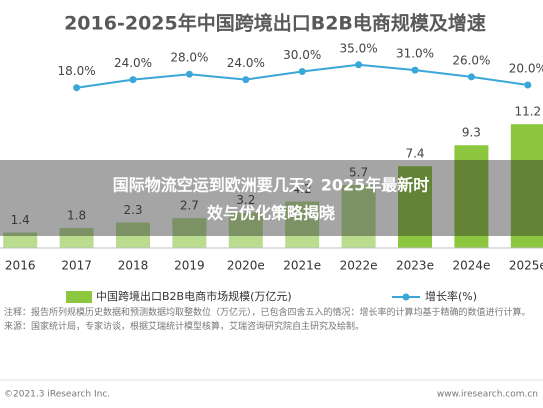 Image resolution: width=543 pixels, height=408 pixels. I want to click on data-label: 5.7, so click(358, 173).